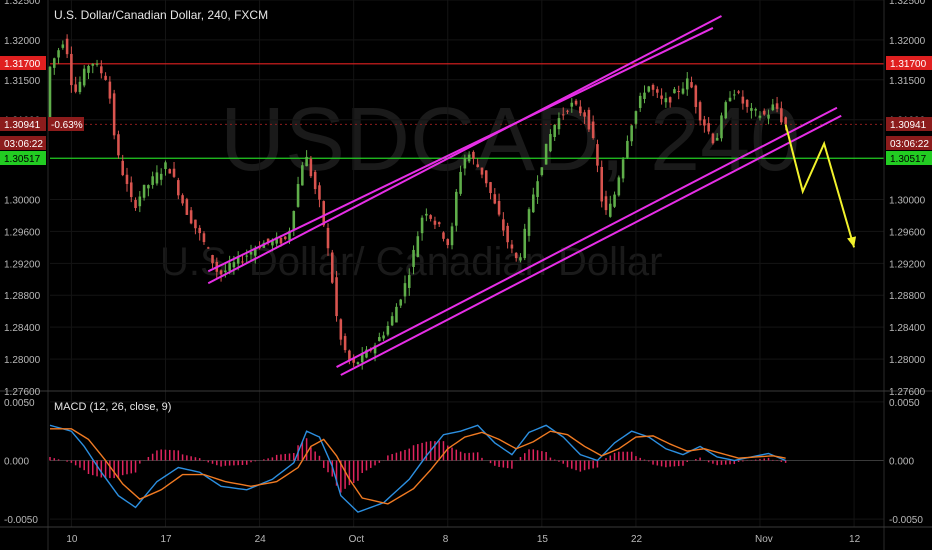 Image resolution: width=932 pixels, height=550 pixels. What do you see at coordinates (908, 125) in the screenshot?
I see `svg-text: 1.30941` at bounding box center [908, 125].